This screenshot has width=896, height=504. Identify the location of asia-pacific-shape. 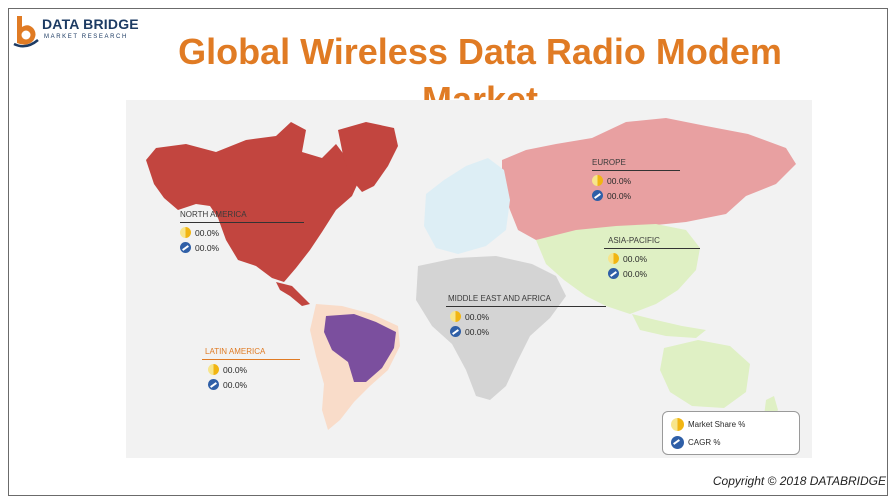
(618, 269).